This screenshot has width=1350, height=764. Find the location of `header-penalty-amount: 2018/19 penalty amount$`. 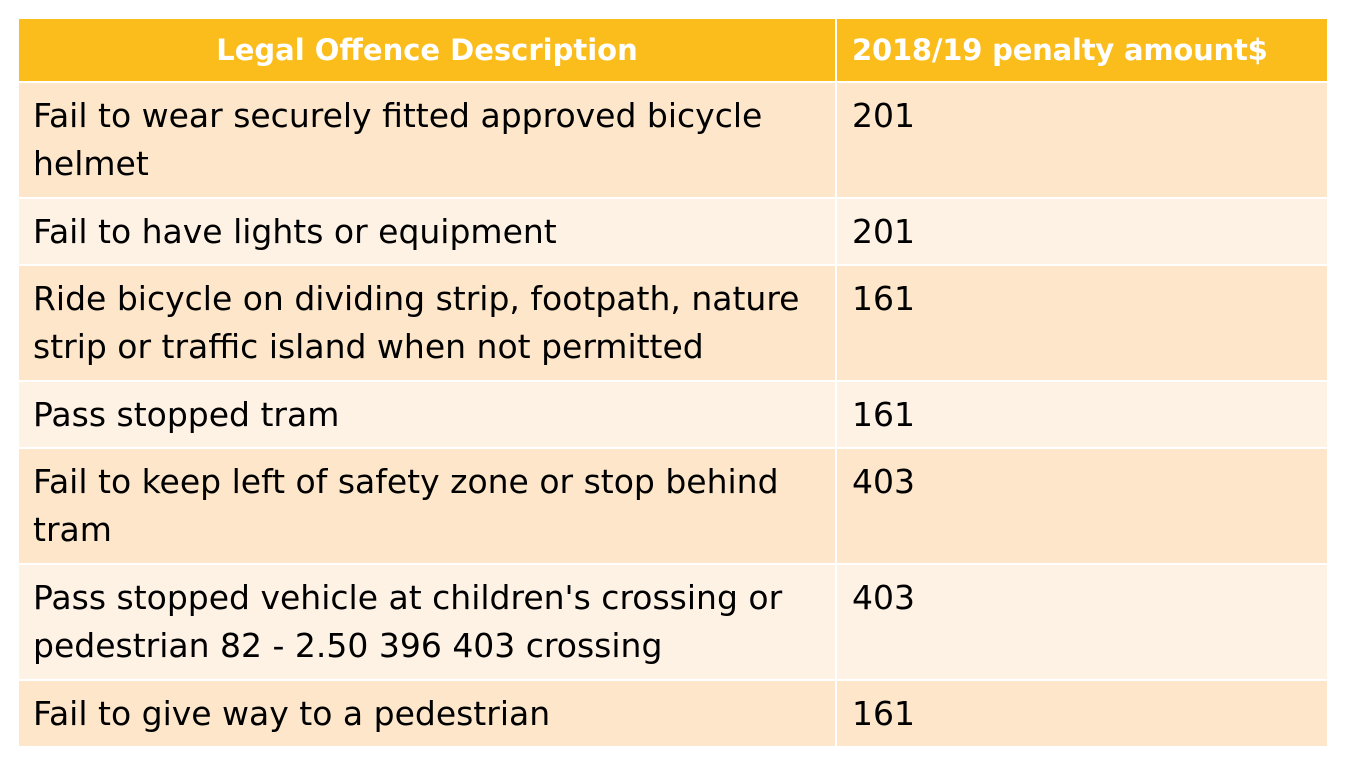

header-penalty-amount: 2018/19 penalty amount$ is located at coordinates (1082, 50).